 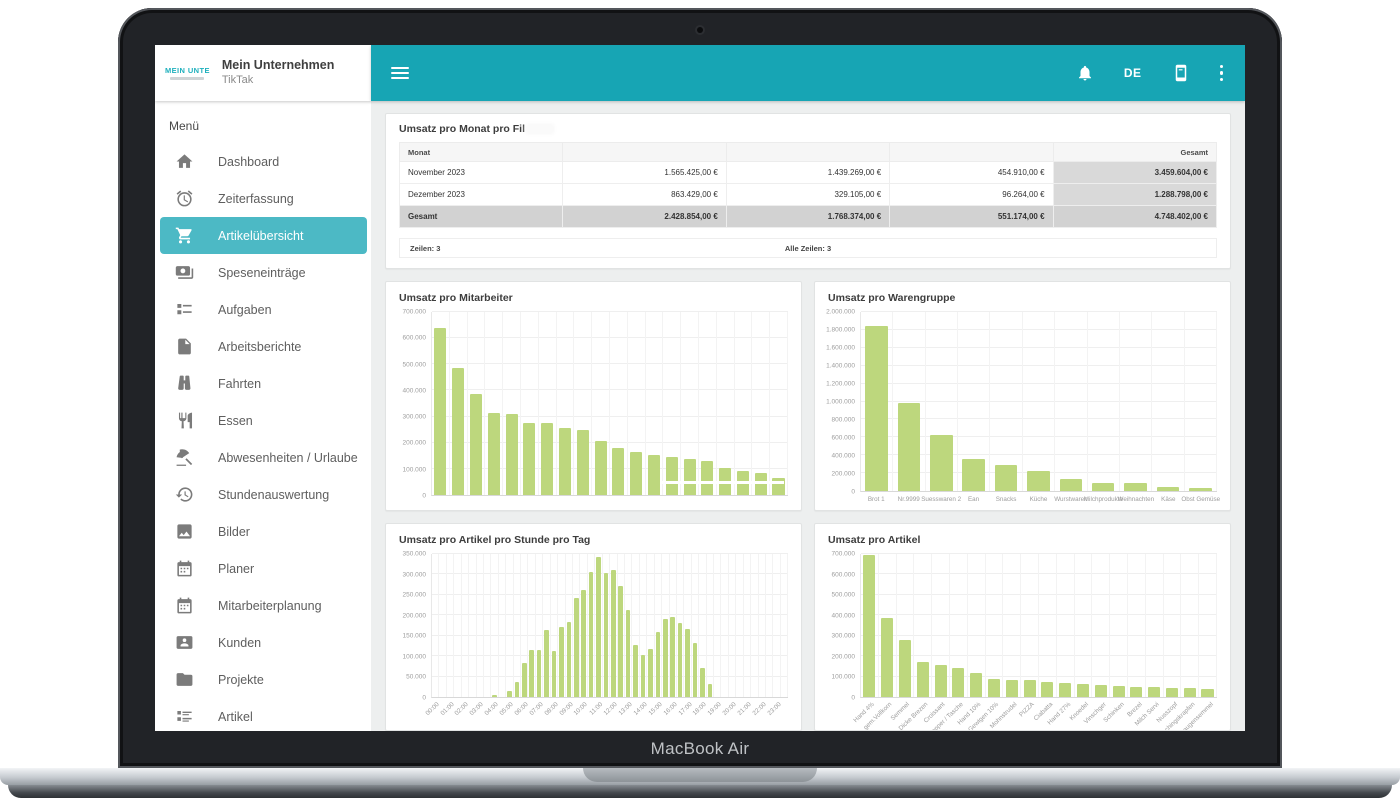 What do you see at coordinates (263, 494) in the screenshot?
I see `sidebar-item-stundenauswertung: Stundenauswertung` at bounding box center [263, 494].